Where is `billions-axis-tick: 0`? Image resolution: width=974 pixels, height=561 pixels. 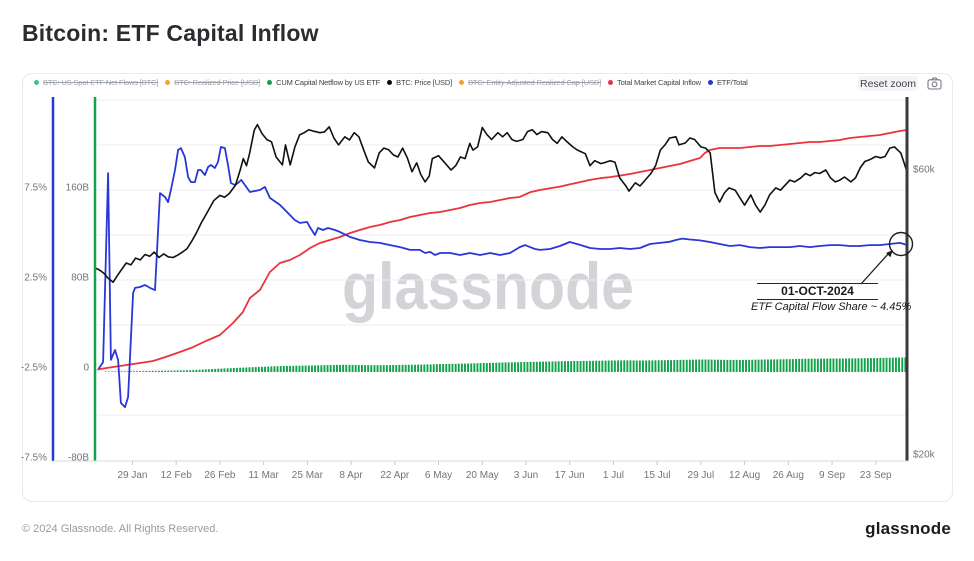
billions-axis-tick: 0 is located at coordinates (86, 368).